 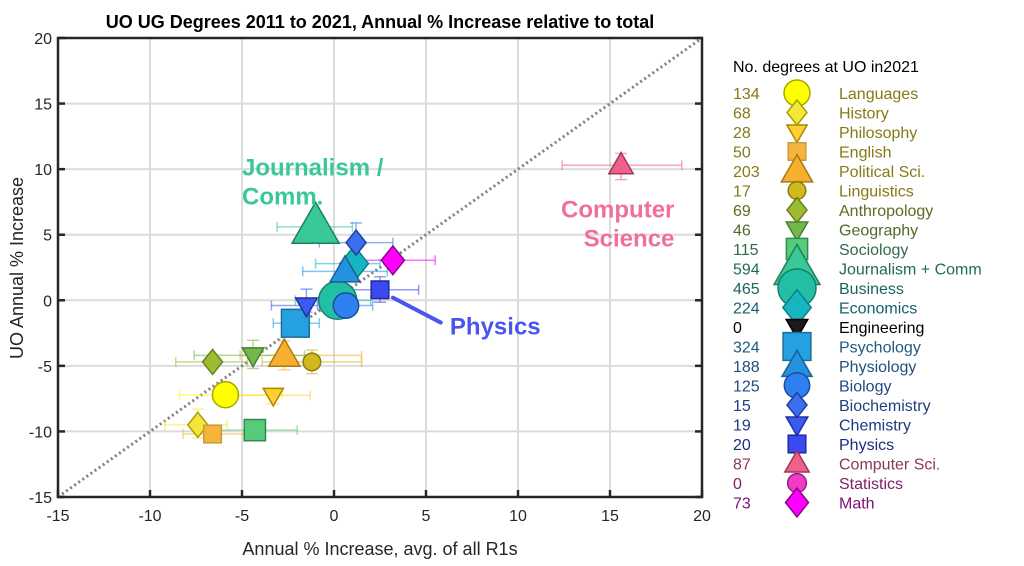 I want to click on marker-anthropology, so click(x=212, y=362).